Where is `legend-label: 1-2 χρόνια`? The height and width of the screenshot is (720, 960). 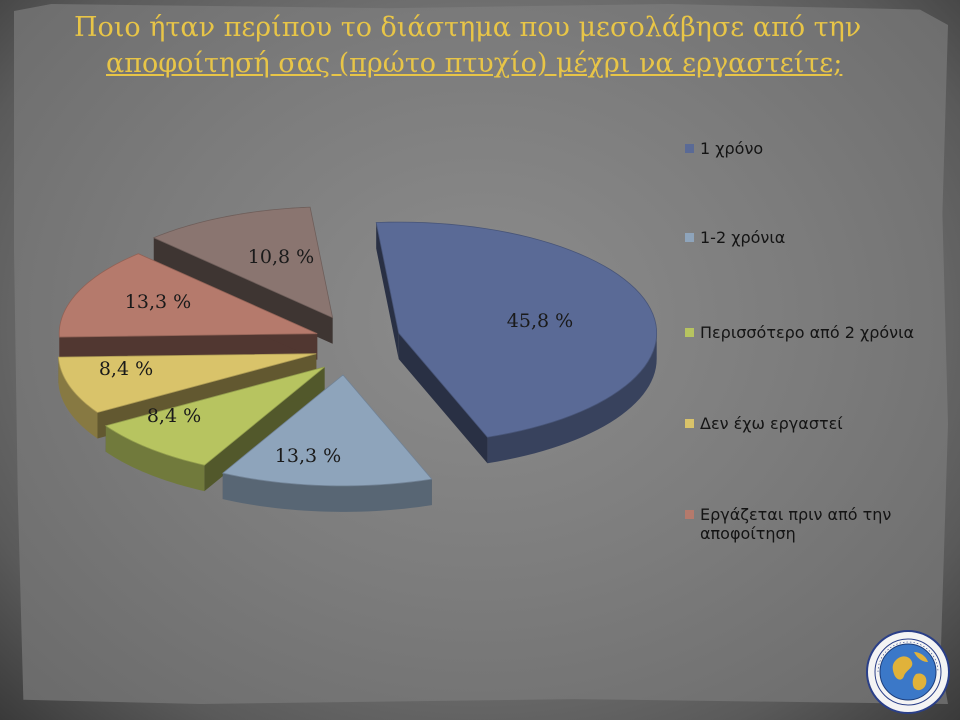 legend-label: 1-2 χρόνια is located at coordinates (742, 237).